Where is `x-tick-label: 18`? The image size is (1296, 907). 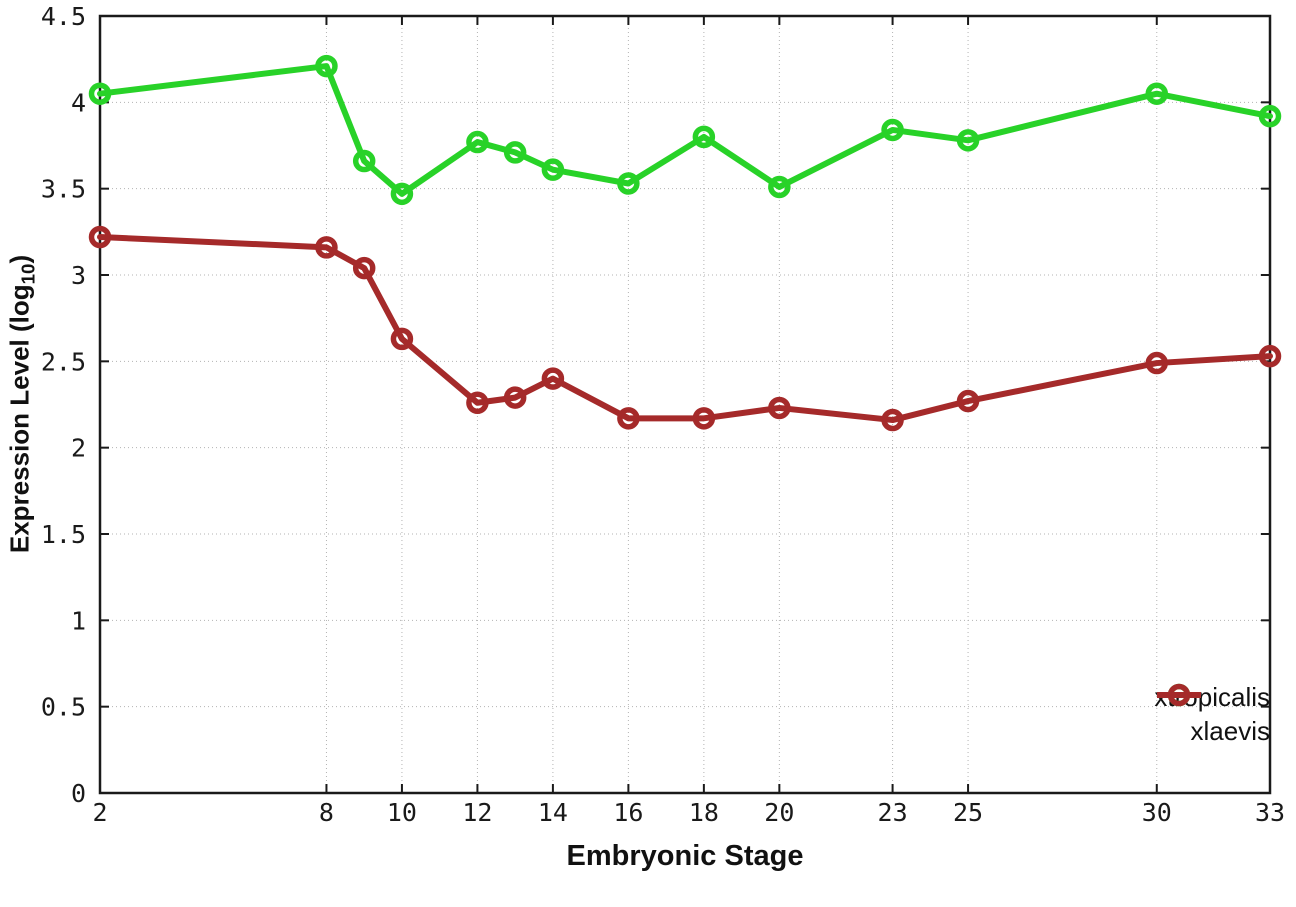
x-tick-label: 18 is located at coordinates (704, 812).